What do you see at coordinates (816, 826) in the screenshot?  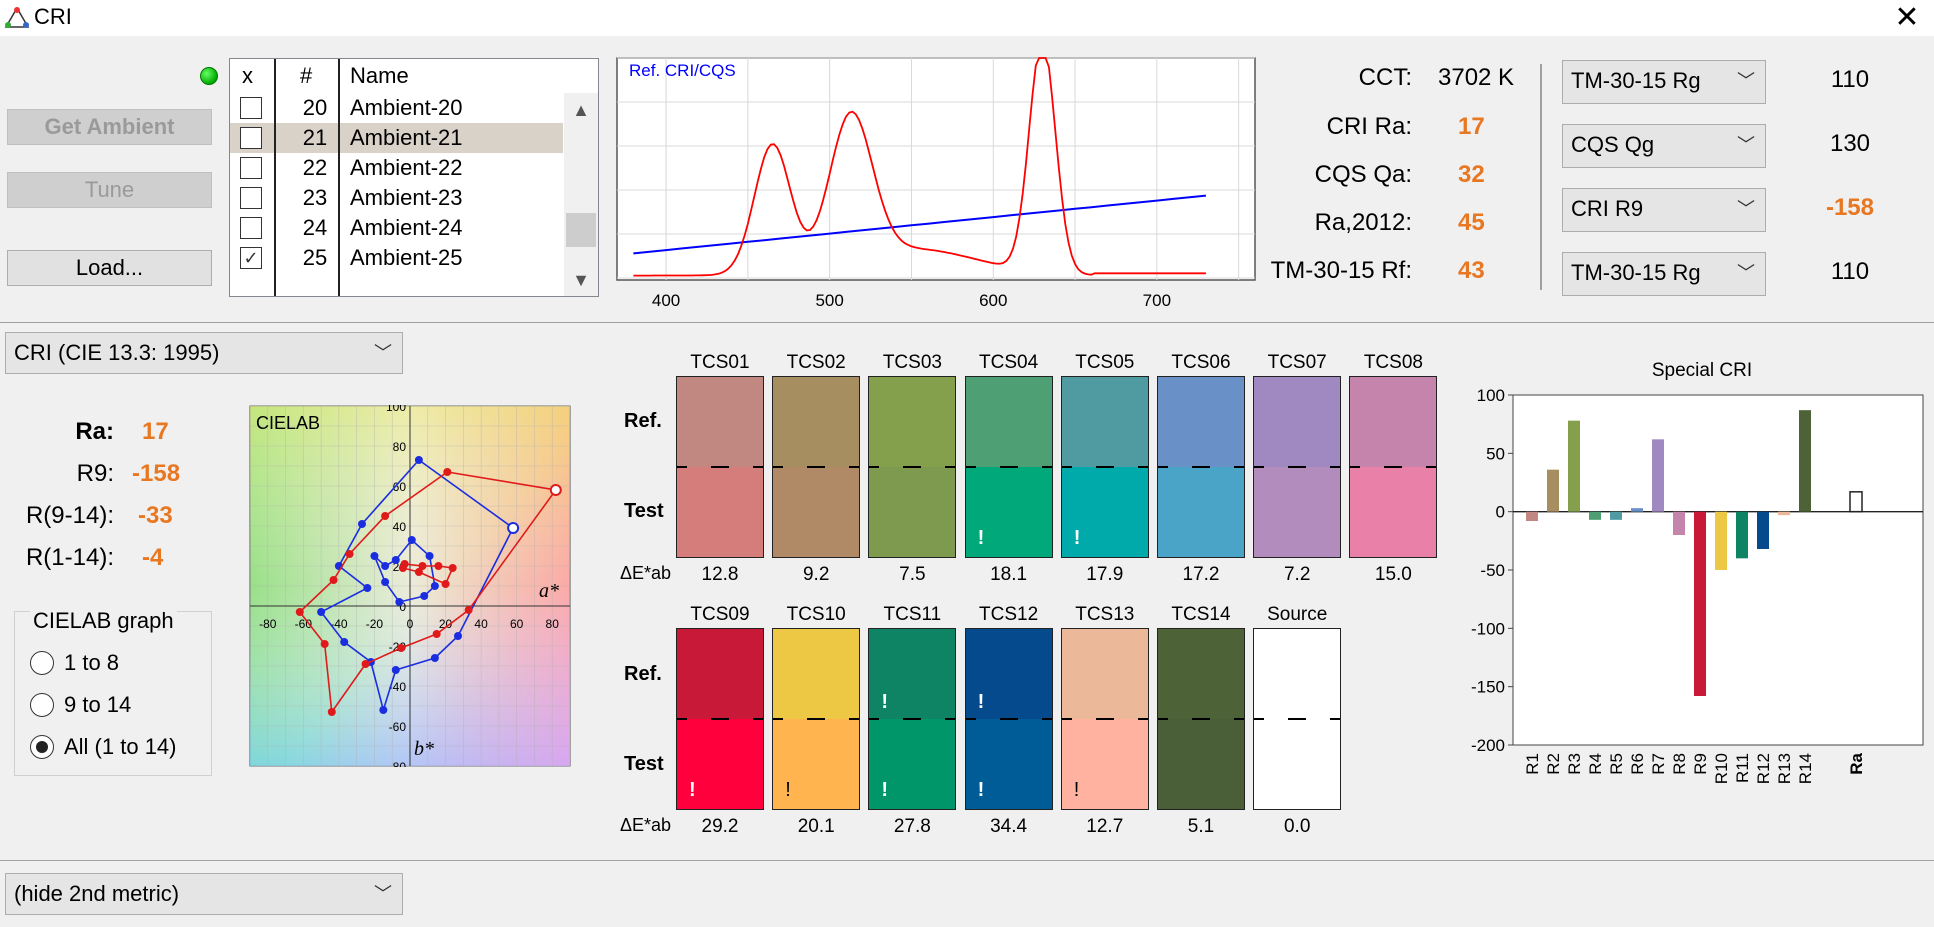 I see `tcs-delta-e: 20.1` at bounding box center [816, 826].